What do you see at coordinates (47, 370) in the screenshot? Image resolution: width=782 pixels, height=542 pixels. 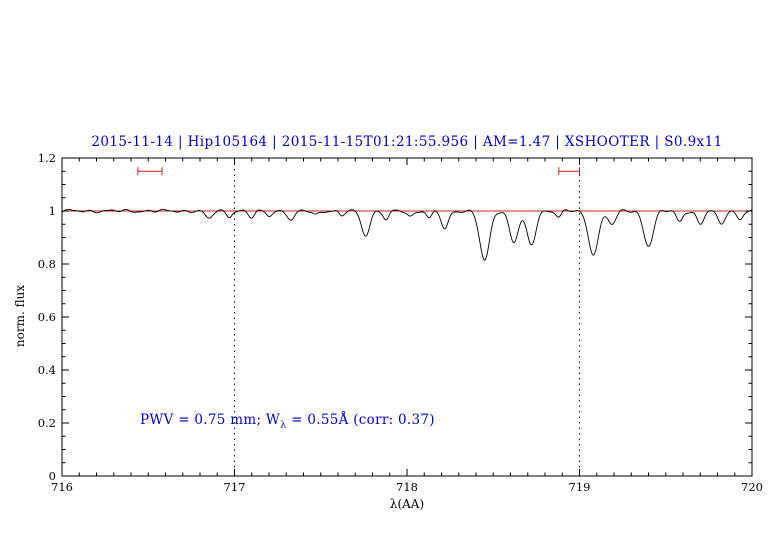 I see `y-tick-label: 0.4` at bounding box center [47, 370].